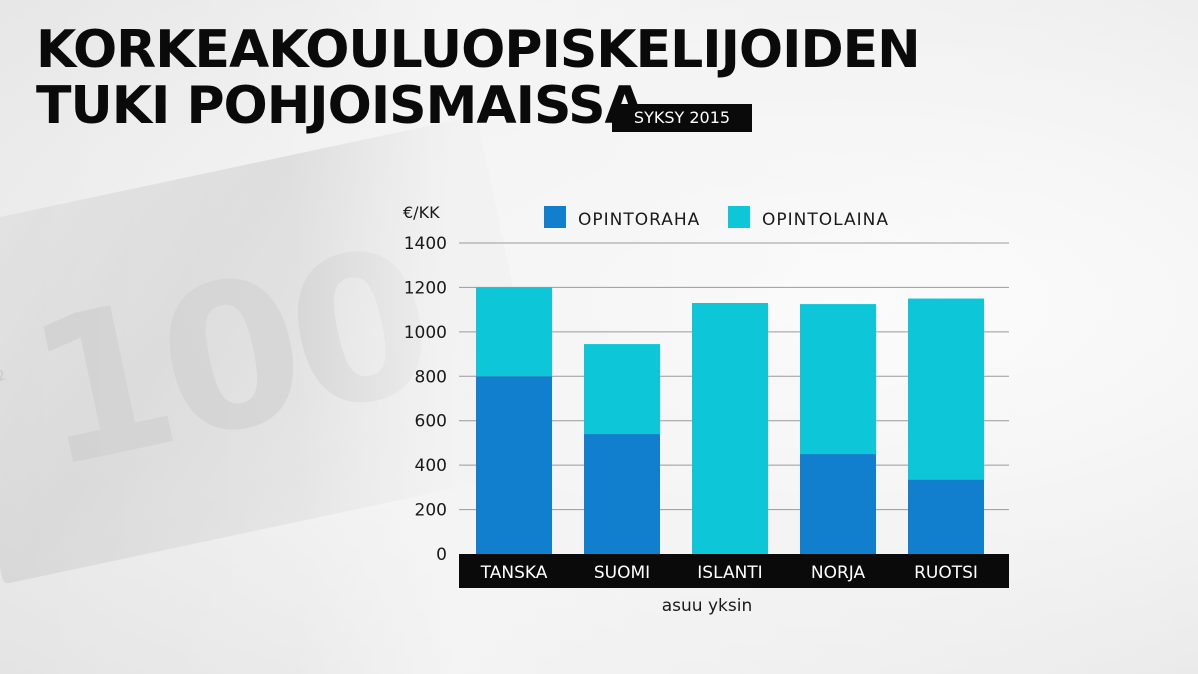  Describe the element at coordinates (707, 606) in the screenshot. I see `x-axis-label: asuu yksin` at that location.